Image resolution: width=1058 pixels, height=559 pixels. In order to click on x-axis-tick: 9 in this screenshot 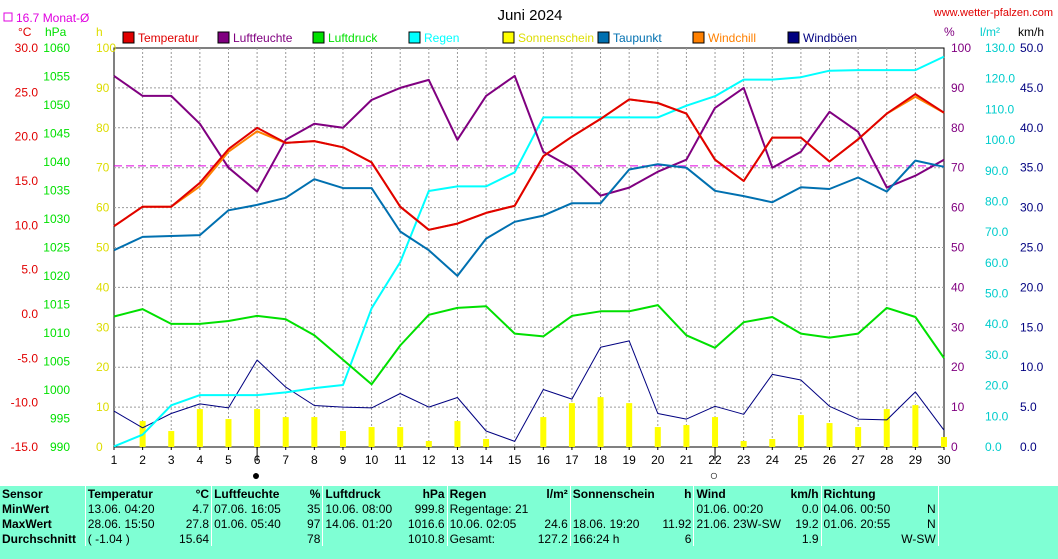, I will do `click(343, 460)`.